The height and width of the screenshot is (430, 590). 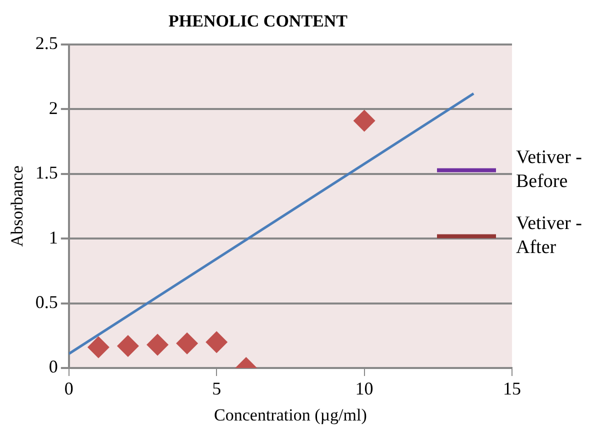 What do you see at coordinates (46, 43) in the screenshot?
I see `y-tick-label: 2.5` at bounding box center [46, 43].